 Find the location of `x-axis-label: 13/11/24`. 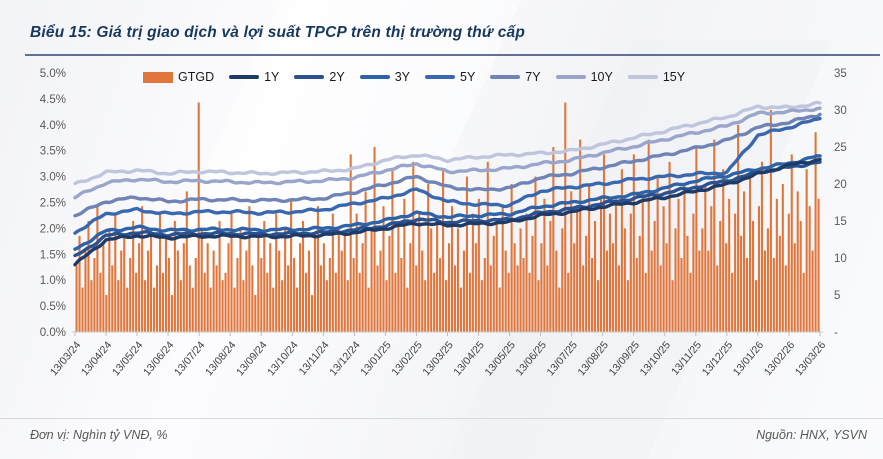

x-axis-label: 13/11/24 is located at coordinates (314, 358).